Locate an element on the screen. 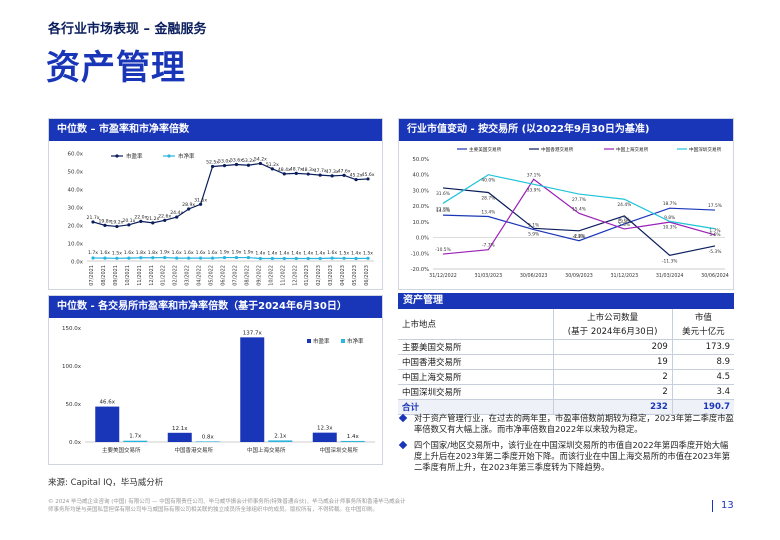 This screenshot has width=780, height=540. table-row: 中国深圳交易所 2 3.4 is located at coordinates (566, 392).